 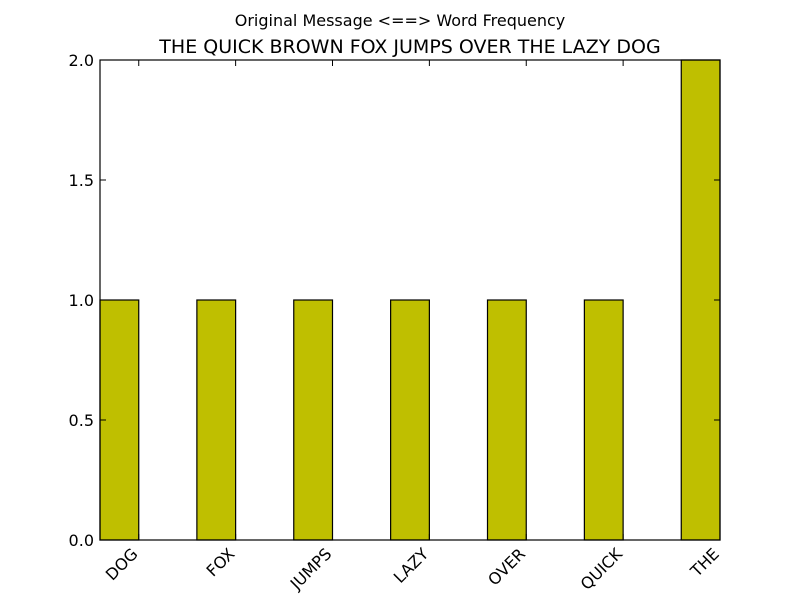 What do you see at coordinates (411, 565) in the screenshot?
I see `x-tick-label-lazy: LAZY` at bounding box center [411, 565].